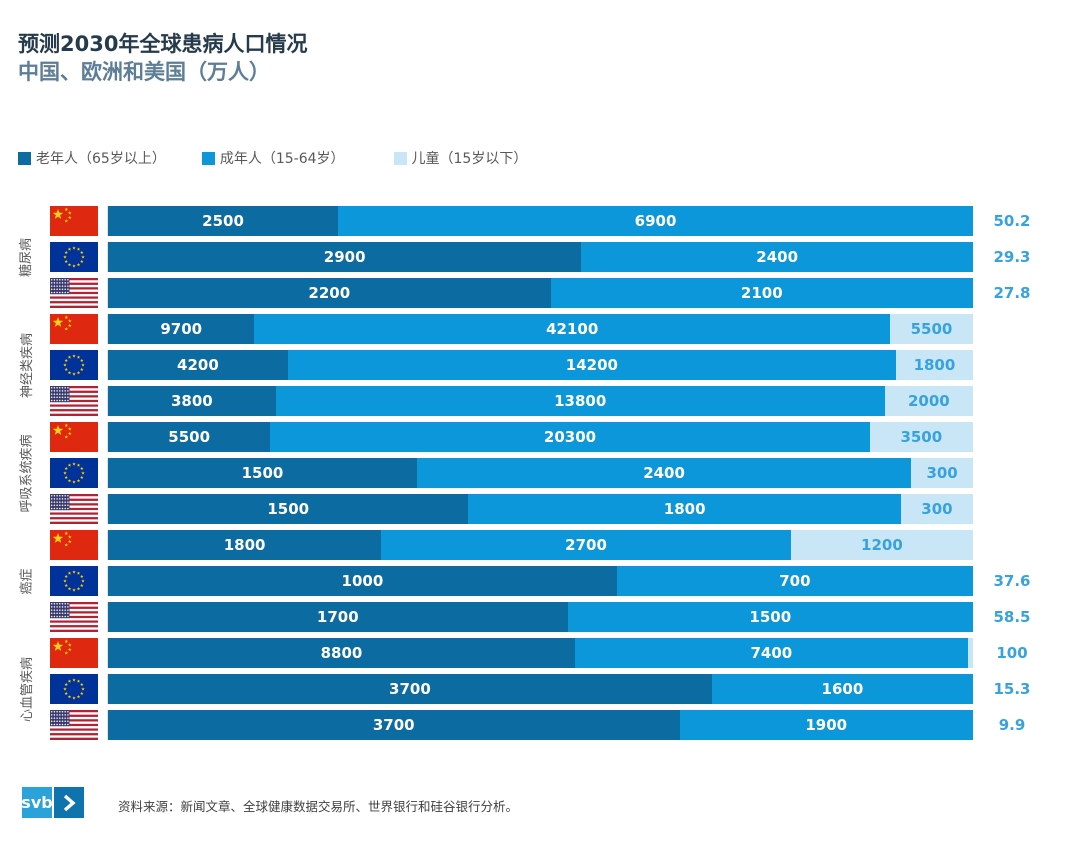  I want to click on segment-elderly: 2500, so click(223, 221).